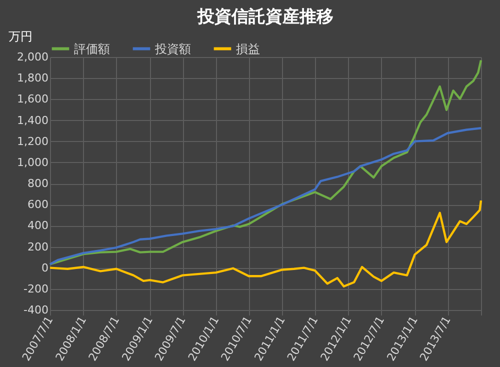 The height and width of the screenshot is (367, 500). I want to click on legend-label: 評価額, so click(92, 49).